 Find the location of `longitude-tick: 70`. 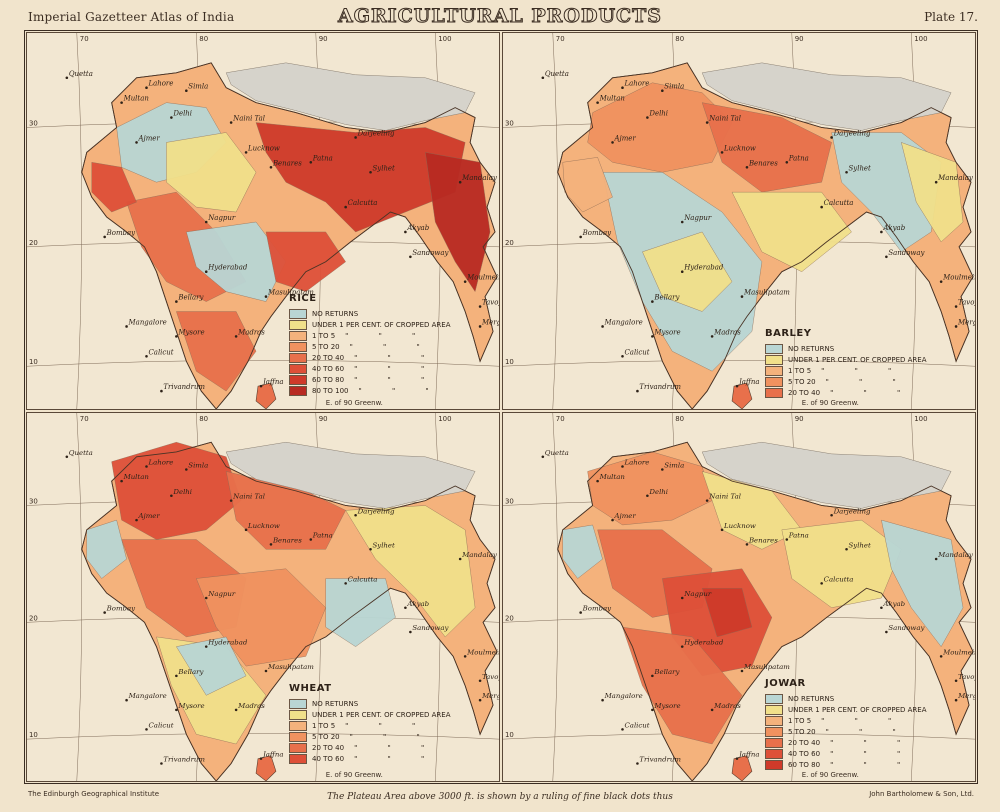

longitude-tick: 70 is located at coordinates (84, 39).